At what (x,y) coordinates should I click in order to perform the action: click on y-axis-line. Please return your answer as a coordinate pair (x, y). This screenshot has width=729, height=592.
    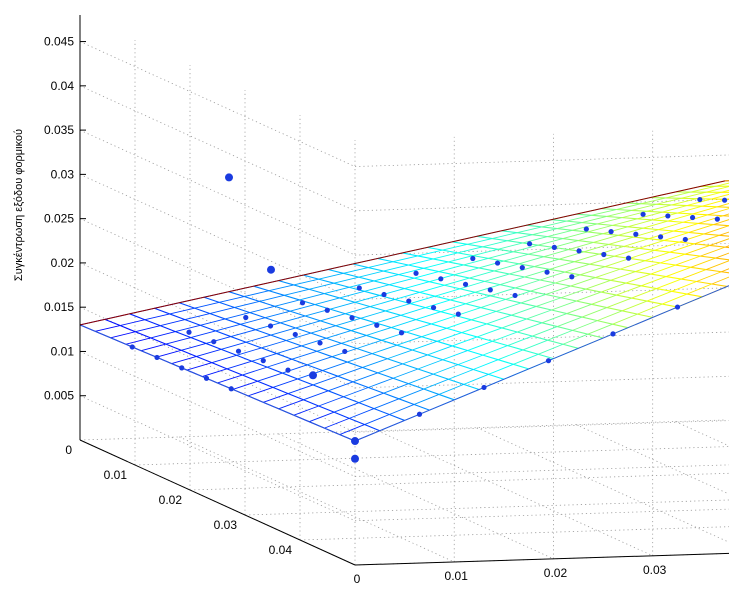
    Looking at the image, I should click on (217, 502).